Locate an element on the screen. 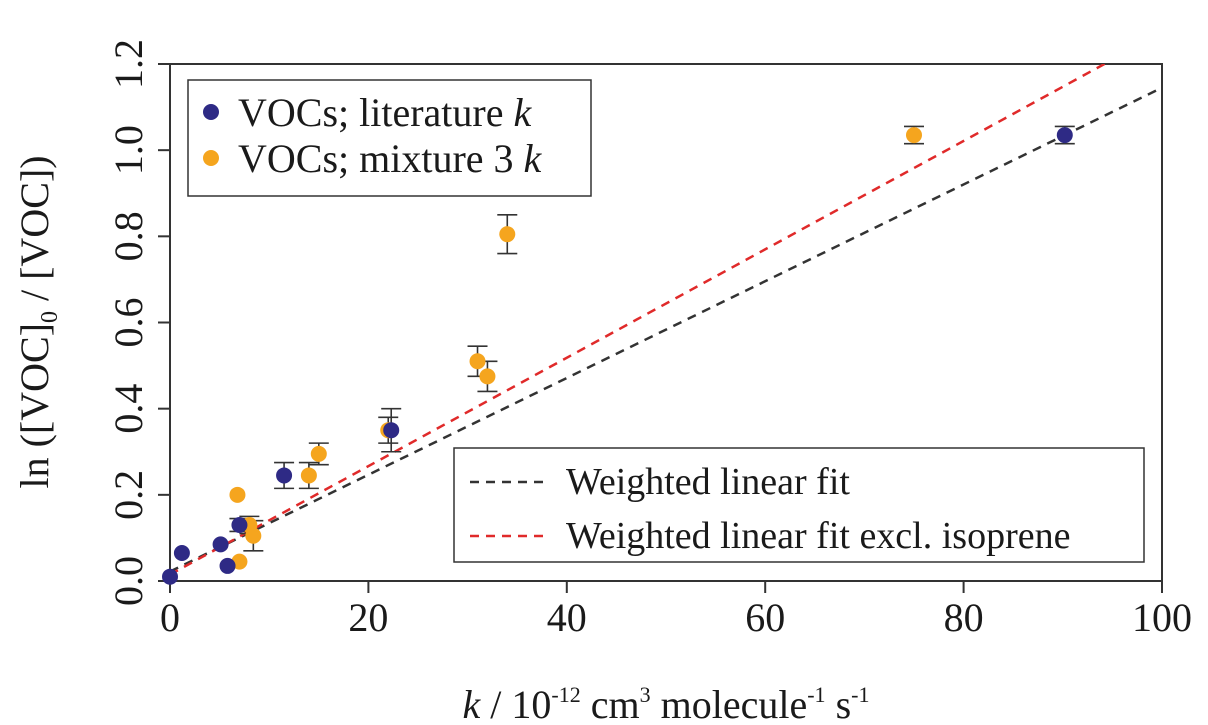  x-tick-label: 0 is located at coordinates (170, 617).